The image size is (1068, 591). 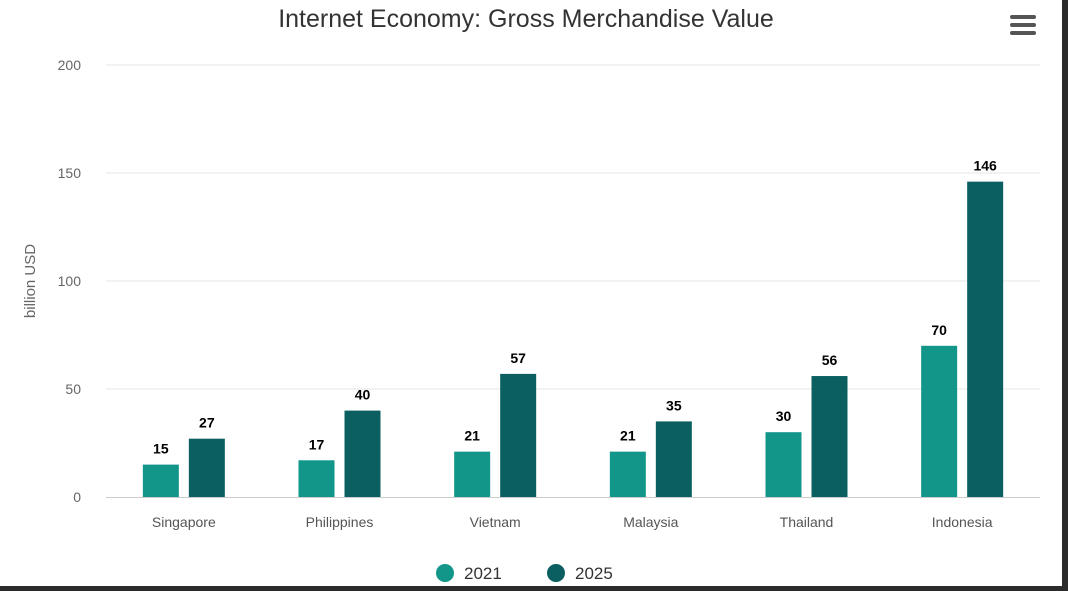 I want to click on data-label: 57, so click(x=518, y=358).